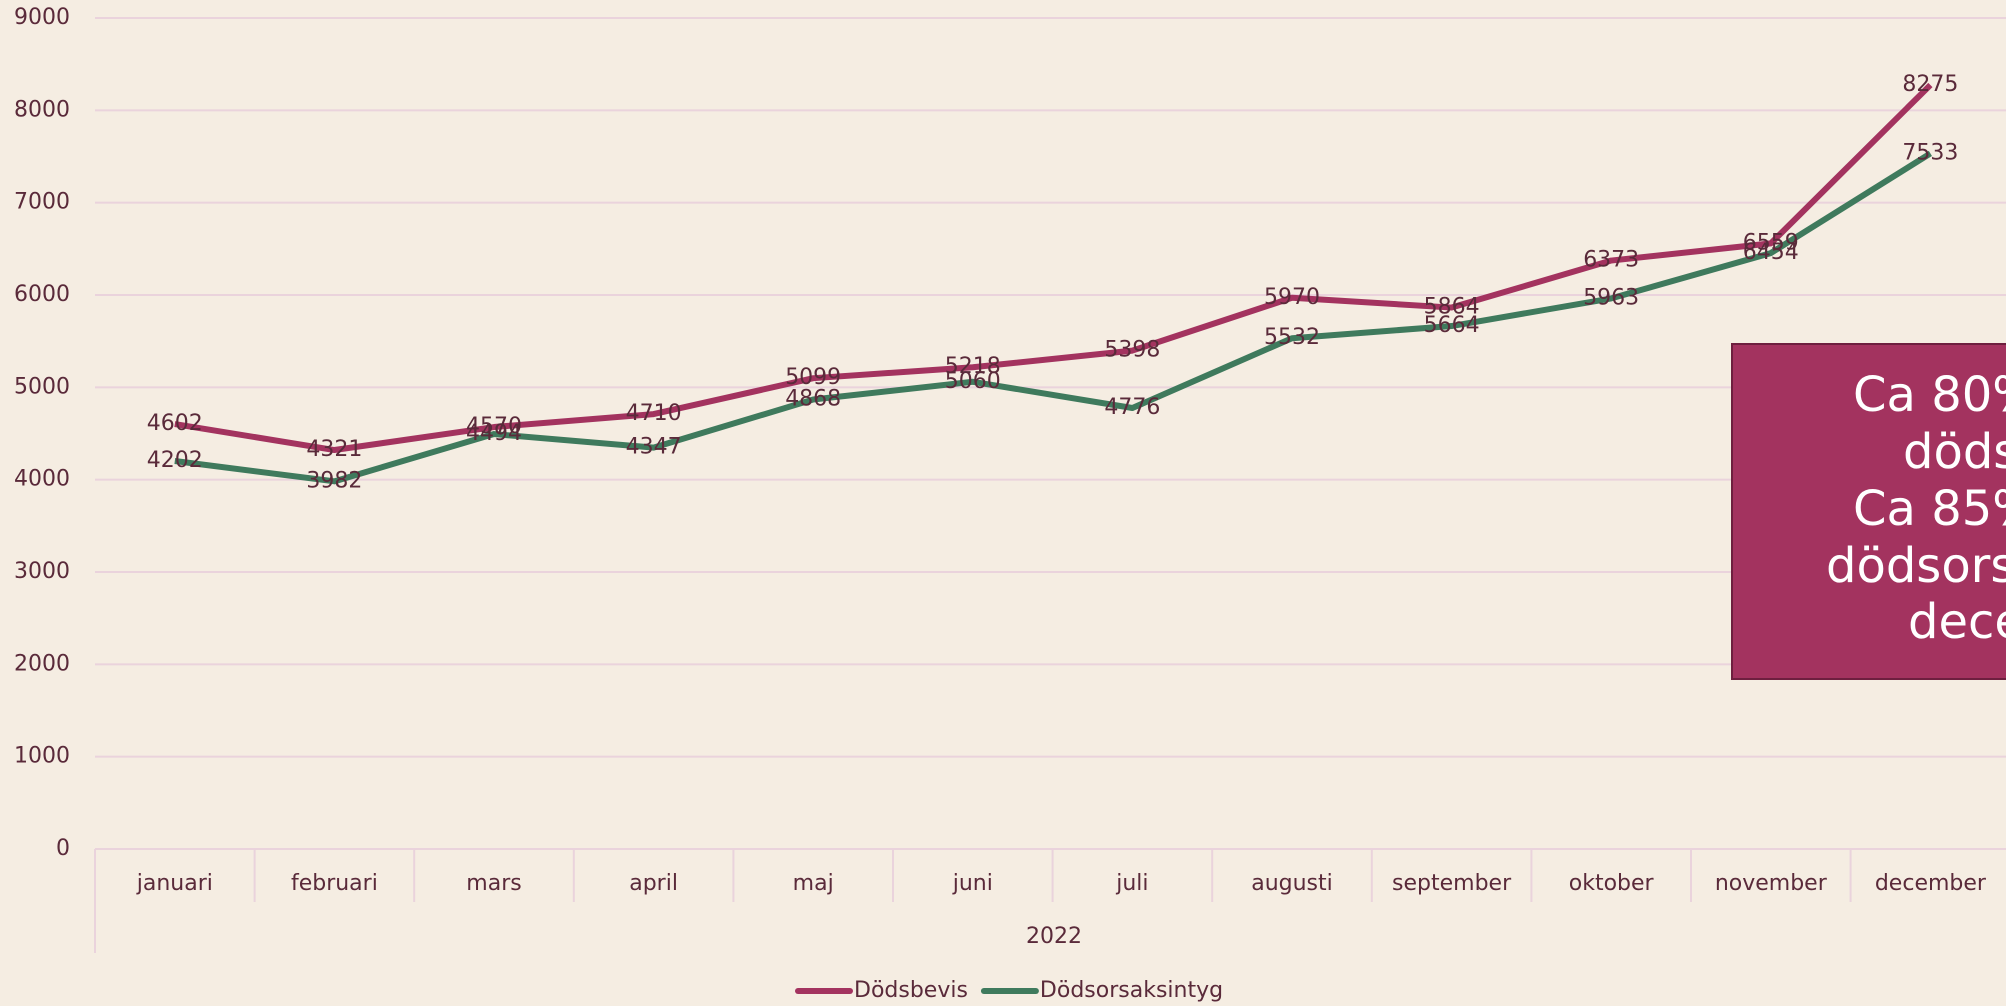 This screenshot has height=1006, width=2006. I want to click on x-tick-label: april, so click(653, 883).